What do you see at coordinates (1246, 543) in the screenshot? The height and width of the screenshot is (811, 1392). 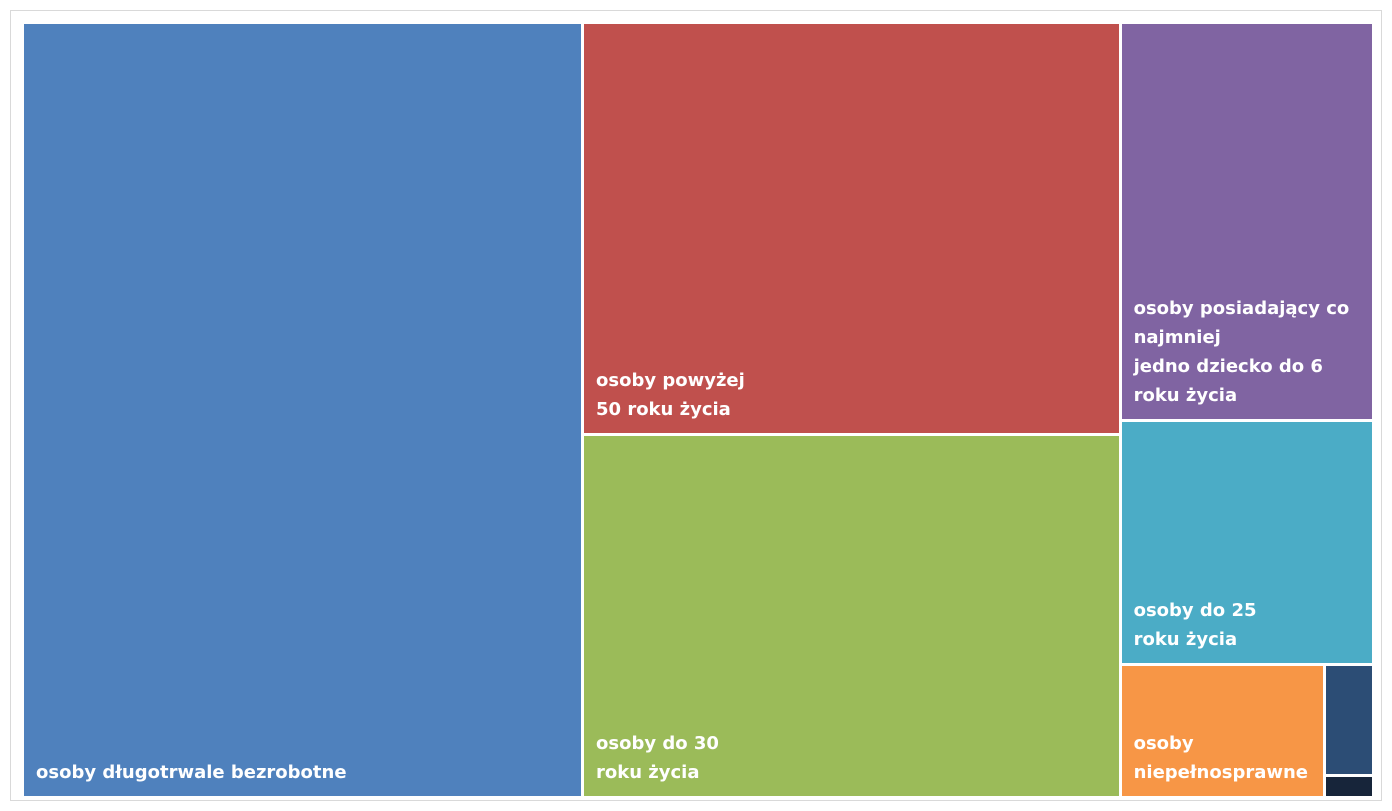 I see `treemap-tile-4: osoby do 25 roku życia` at bounding box center [1246, 543].